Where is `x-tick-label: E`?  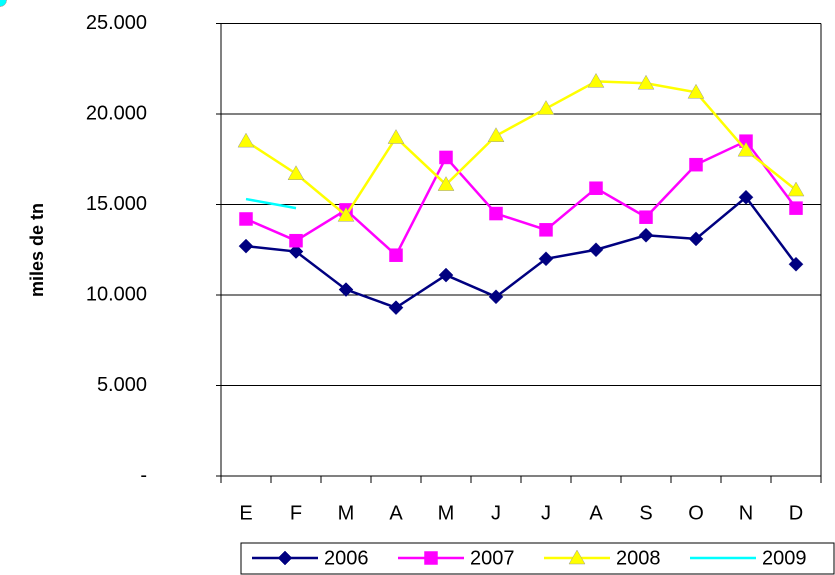 x-tick-label: E is located at coordinates (245, 513).